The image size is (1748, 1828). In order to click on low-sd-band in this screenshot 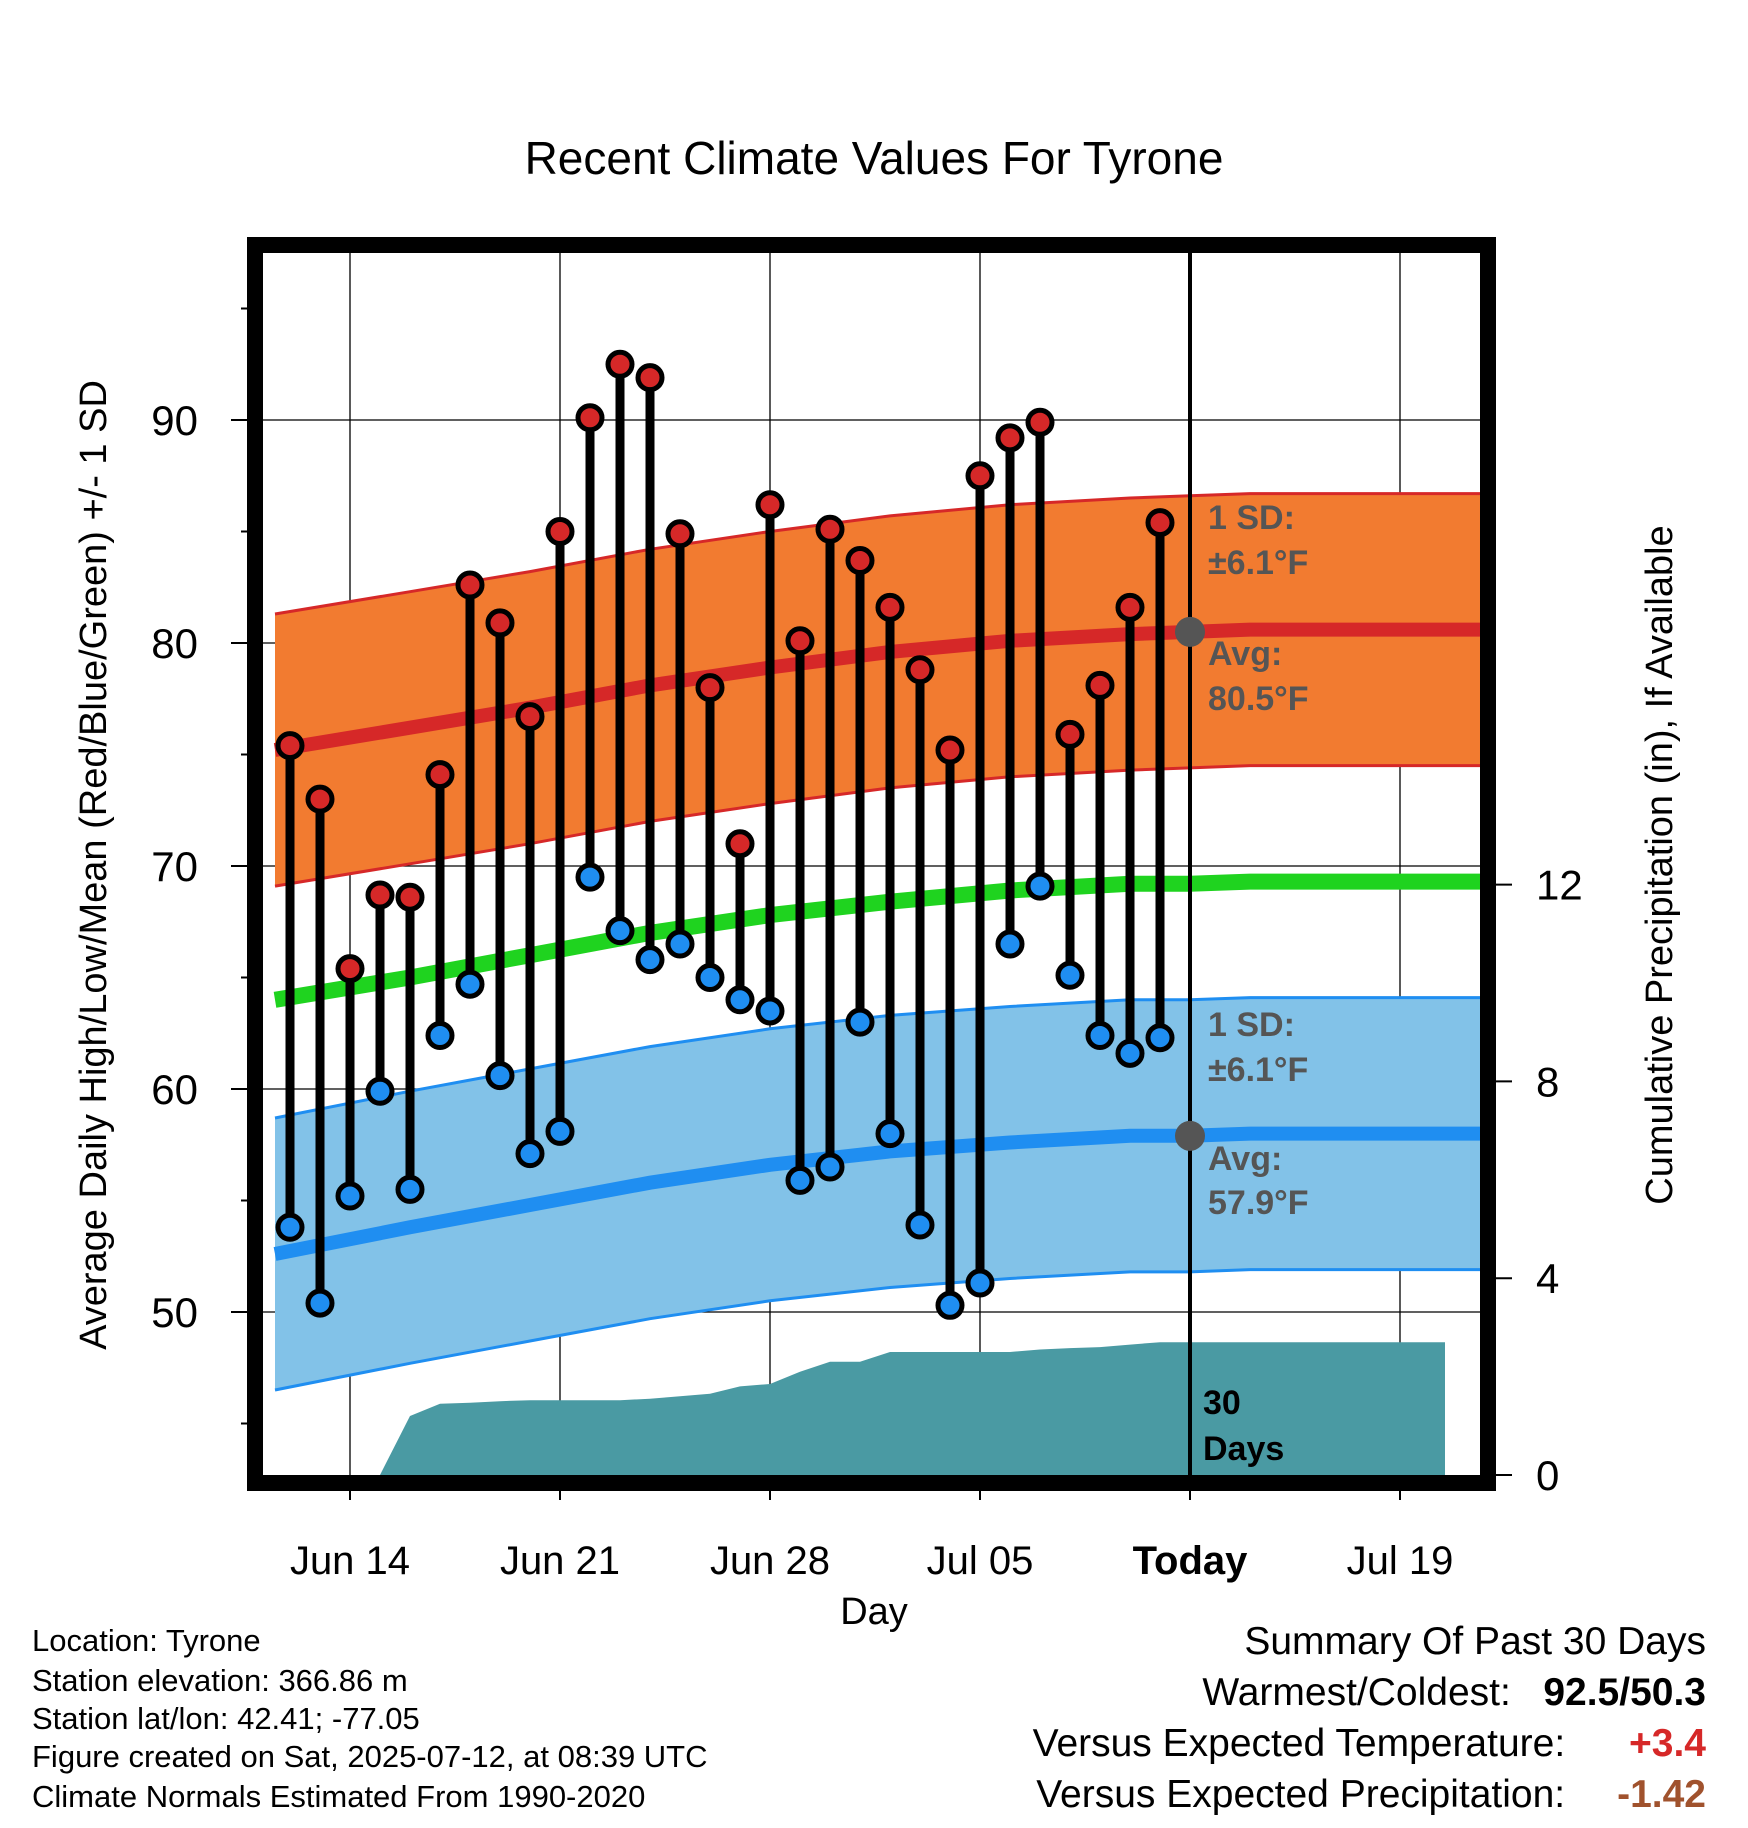, I will do `click(877, 1193)`.